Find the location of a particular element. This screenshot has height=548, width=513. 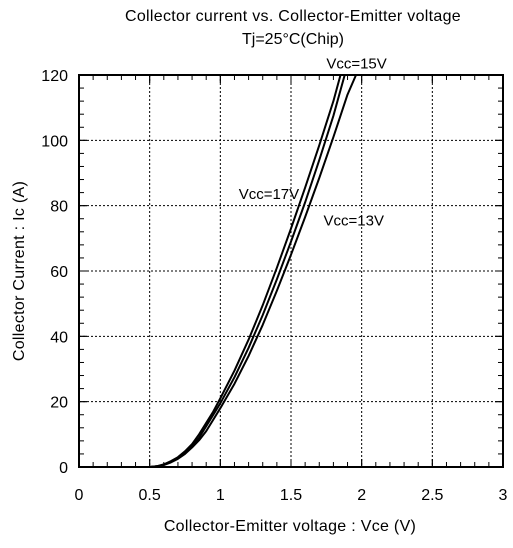

x-tick-label: 2 is located at coordinates (361, 495).